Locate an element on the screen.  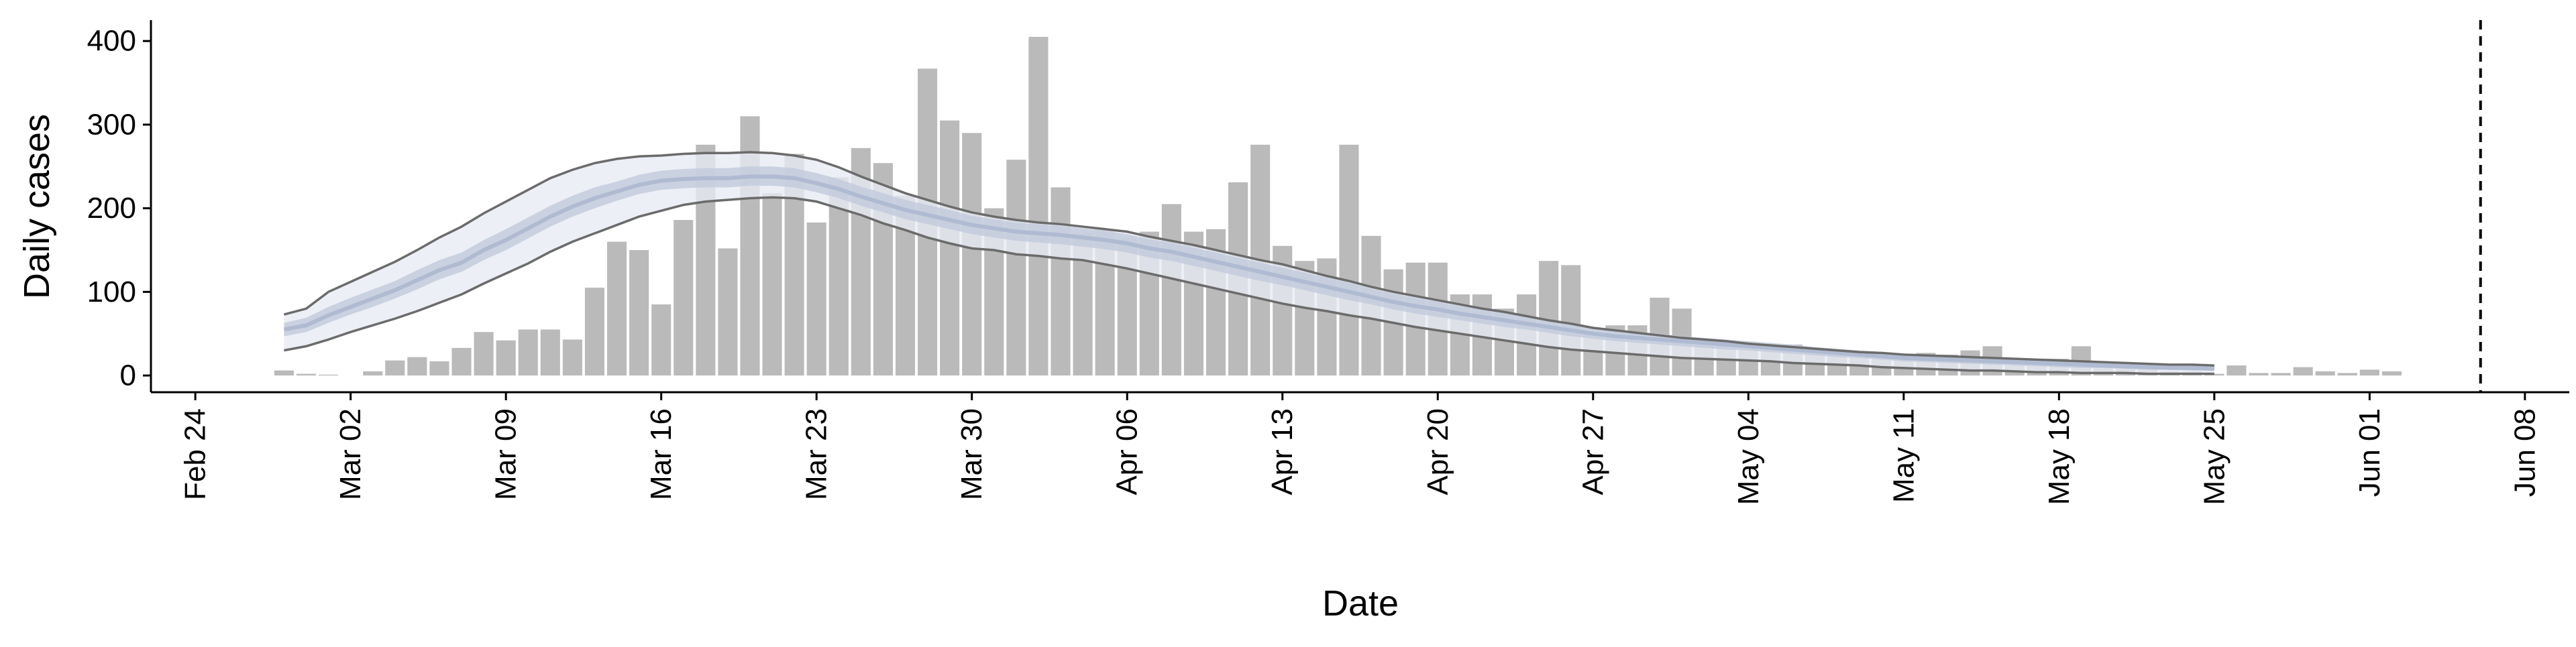
y-tick-label: 400 is located at coordinates (111, 41).